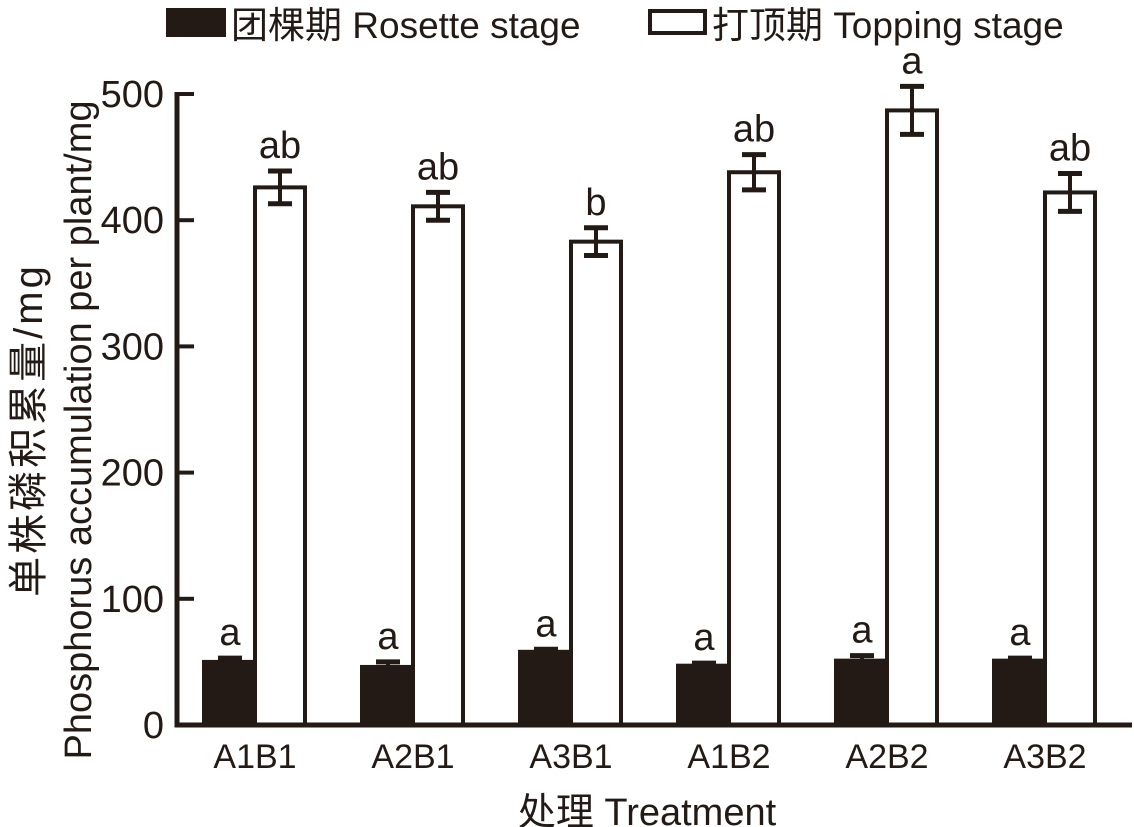  What do you see at coordinates (438, 465) in the screenshot?
I see `bar-topping-A2B1` at bounding box center [438, 465].